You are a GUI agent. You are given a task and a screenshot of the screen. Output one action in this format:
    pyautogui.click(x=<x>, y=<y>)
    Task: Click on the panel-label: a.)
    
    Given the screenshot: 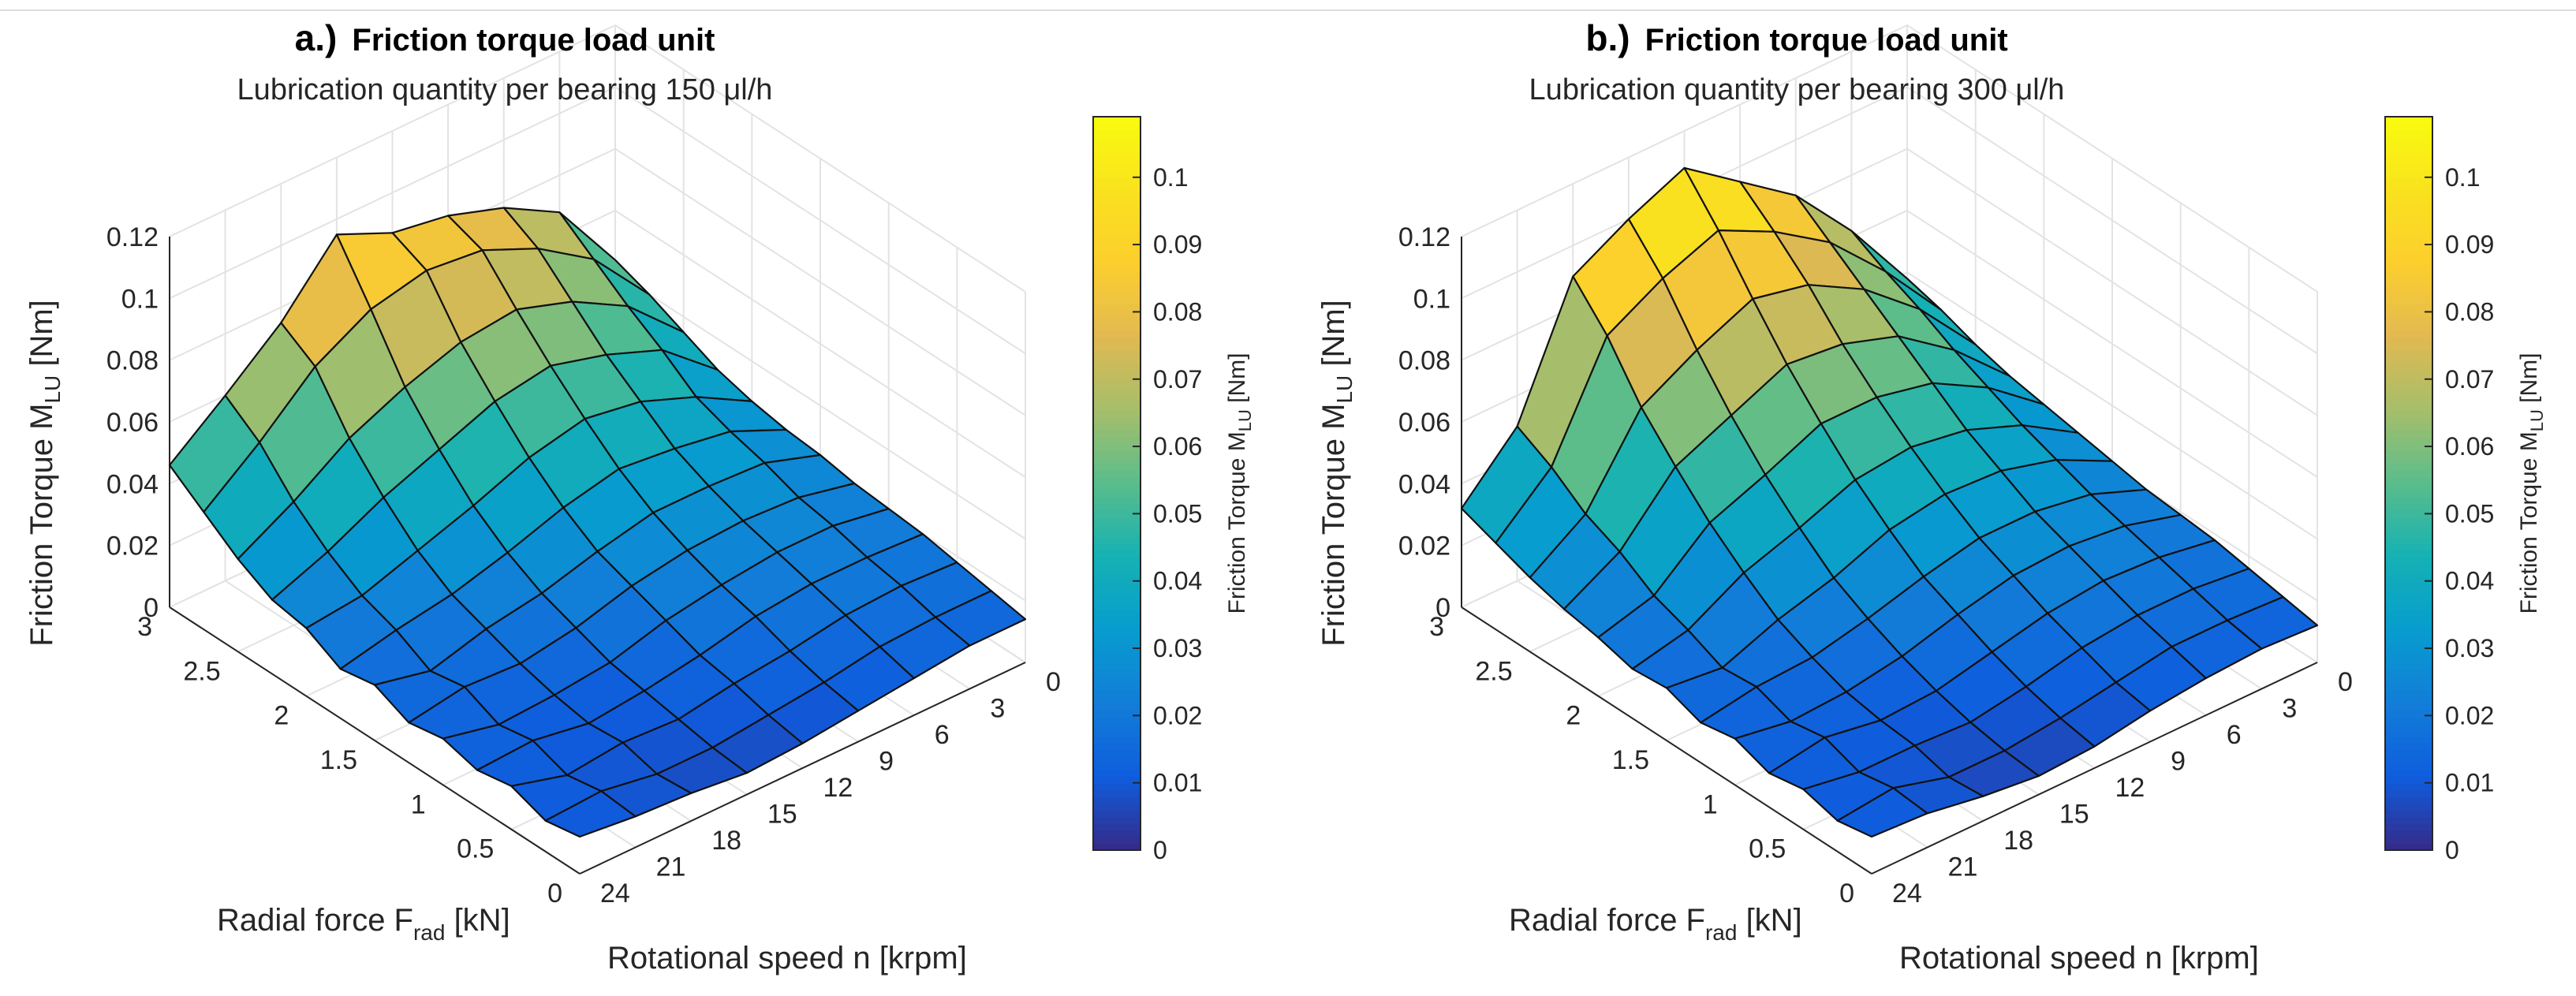 What is the action you would take?
    pyautogui.click(x=316, y=37)
    